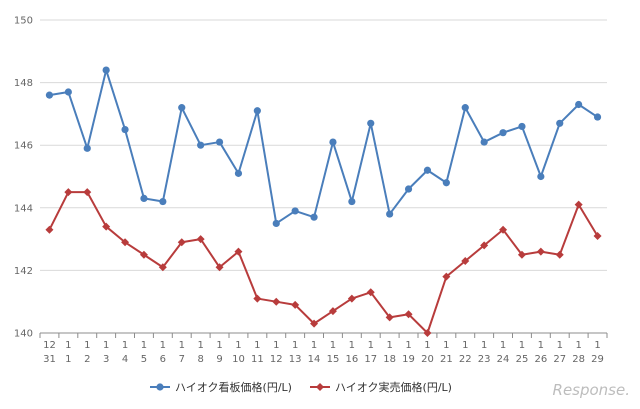 The width and height of the screenshot is (640, 409). What do you see at coordinates (23, 334) in the screenshot?
I see `y-tick-label: 140` at bounding box center [23, 334].